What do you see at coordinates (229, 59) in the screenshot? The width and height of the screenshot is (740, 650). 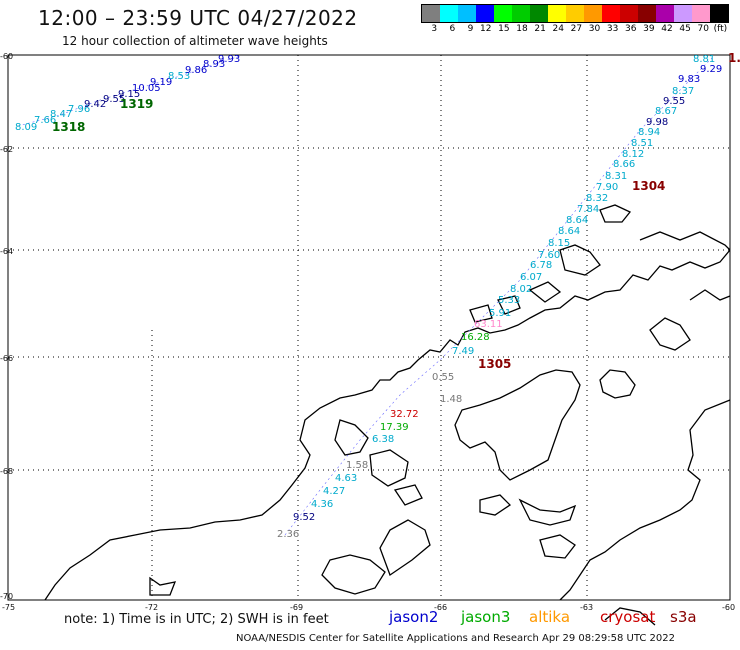 I see `wave-height-label: 9.93` at bounding box center [229, 59].